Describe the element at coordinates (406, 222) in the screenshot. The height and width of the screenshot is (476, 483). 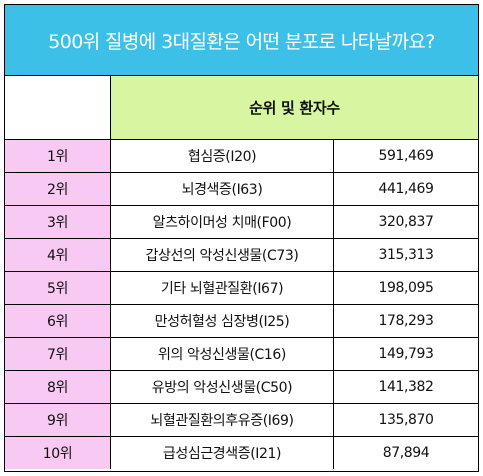
I see `patient-count-cell: 320,837` at that location.